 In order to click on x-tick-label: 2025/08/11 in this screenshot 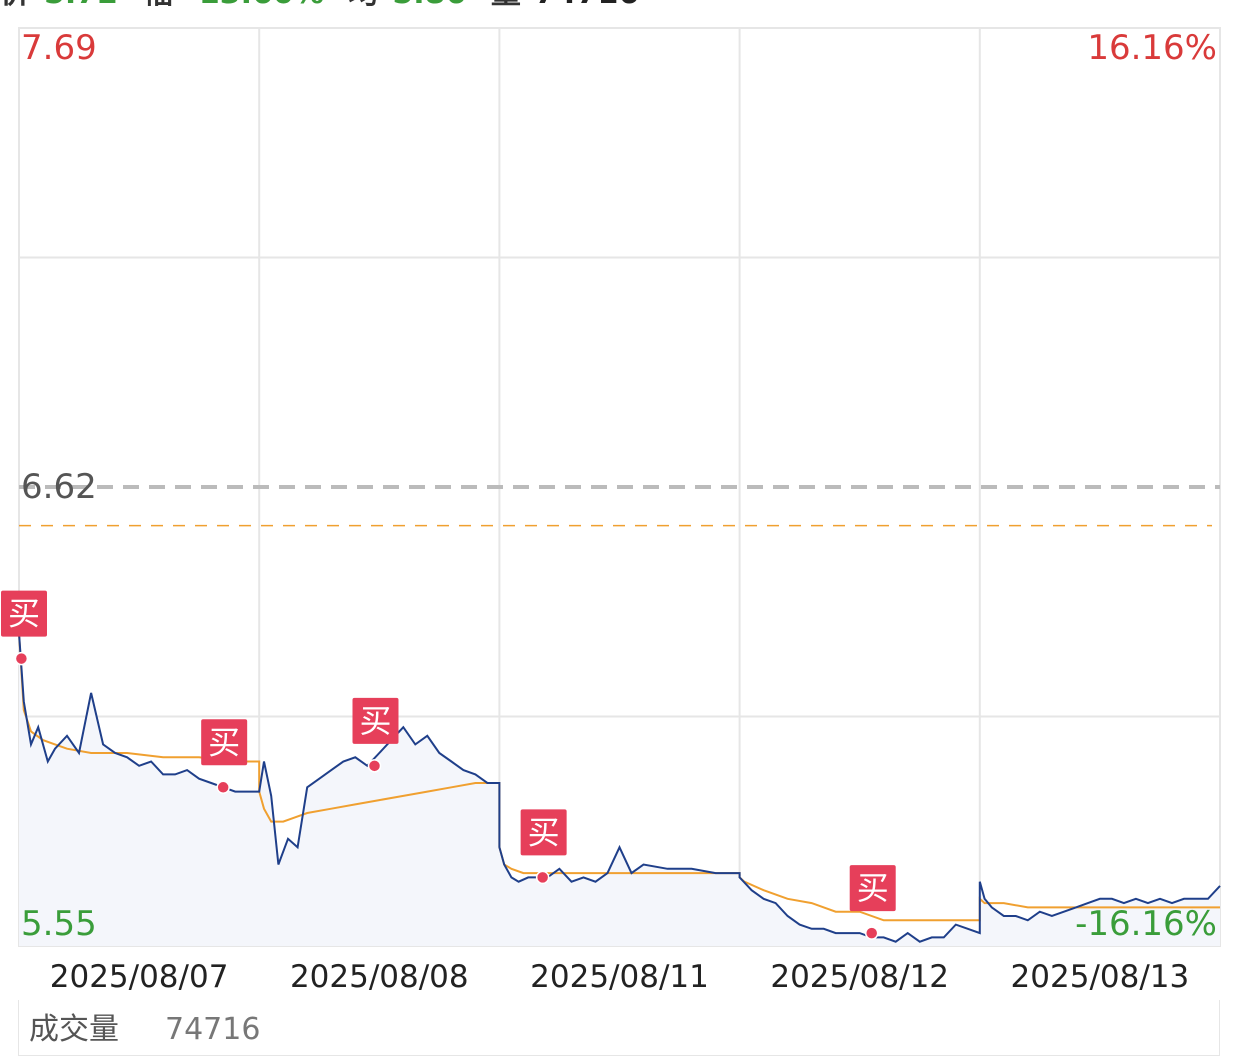, I will do `click(619, 977)`.